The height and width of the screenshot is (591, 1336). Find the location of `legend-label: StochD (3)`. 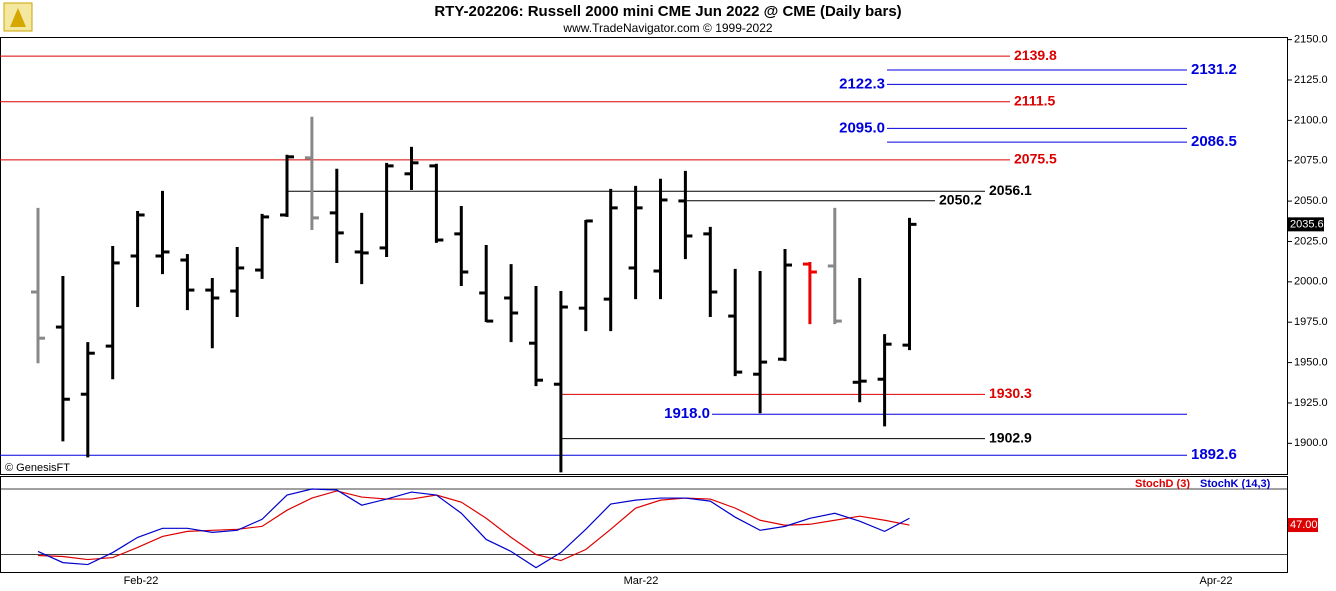

legend-label: StochD (3) is located at coordinates (1162, 484).